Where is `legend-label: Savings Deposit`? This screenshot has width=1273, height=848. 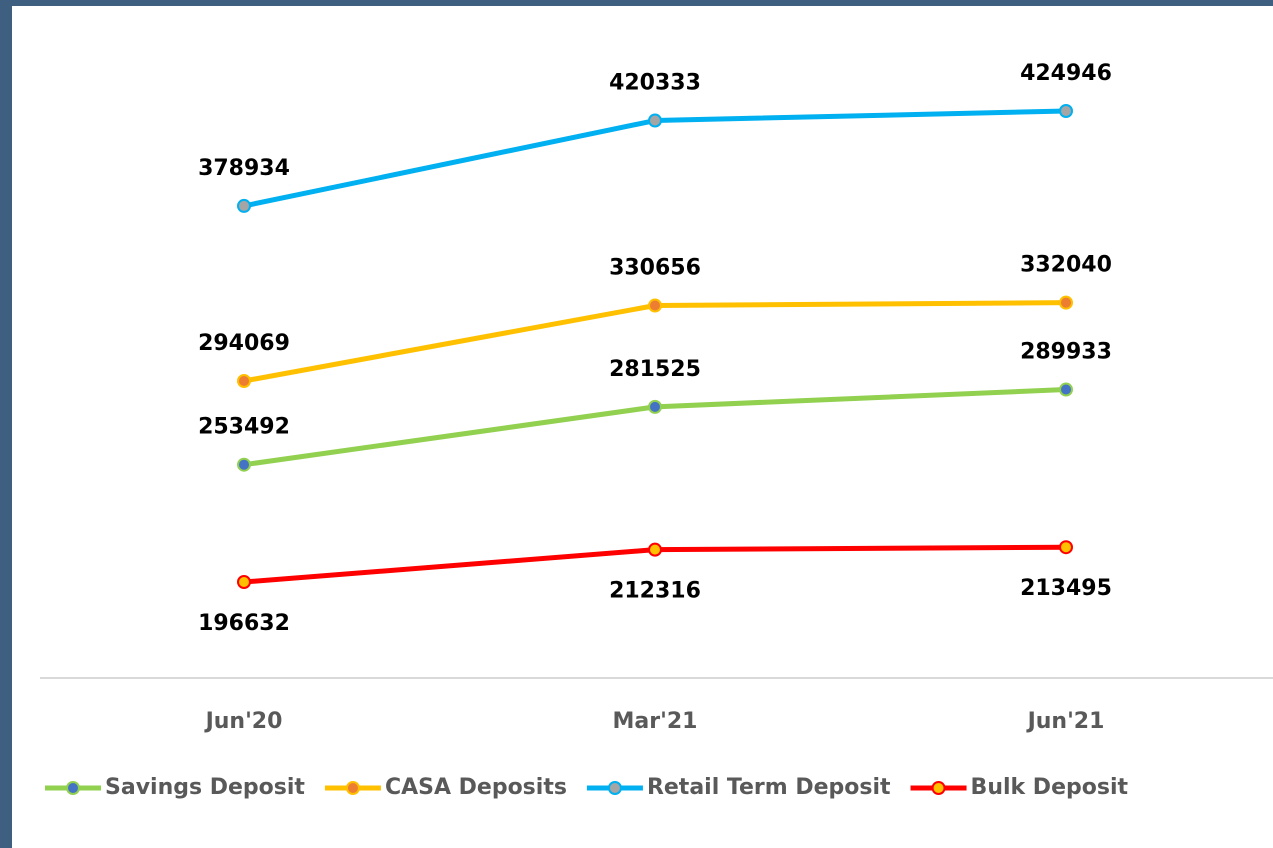 legend-label: Savings Deposit is located at coordinates (205, 787).